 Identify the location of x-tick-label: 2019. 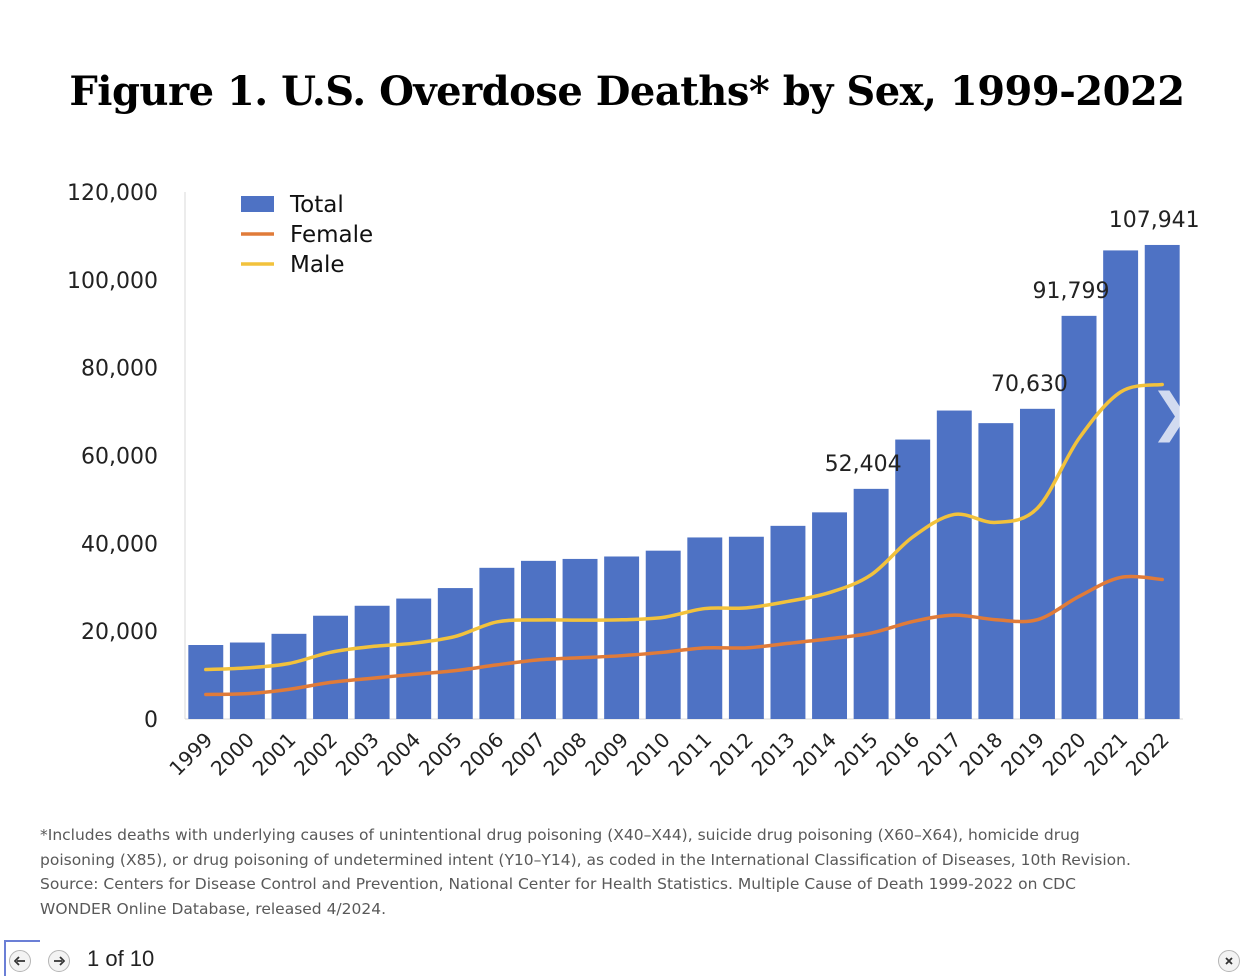
(1022, 754).